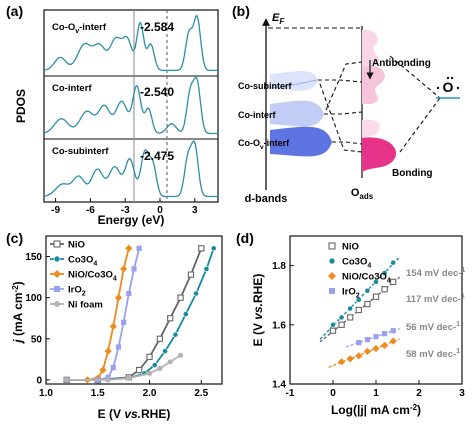 Image resolution: width=474 pixels, height=429 pixels. Describe the element at coordinates (131, 220) in the screenshot. I see `pdos-x-axis-label: Energy (eV)` at that location.